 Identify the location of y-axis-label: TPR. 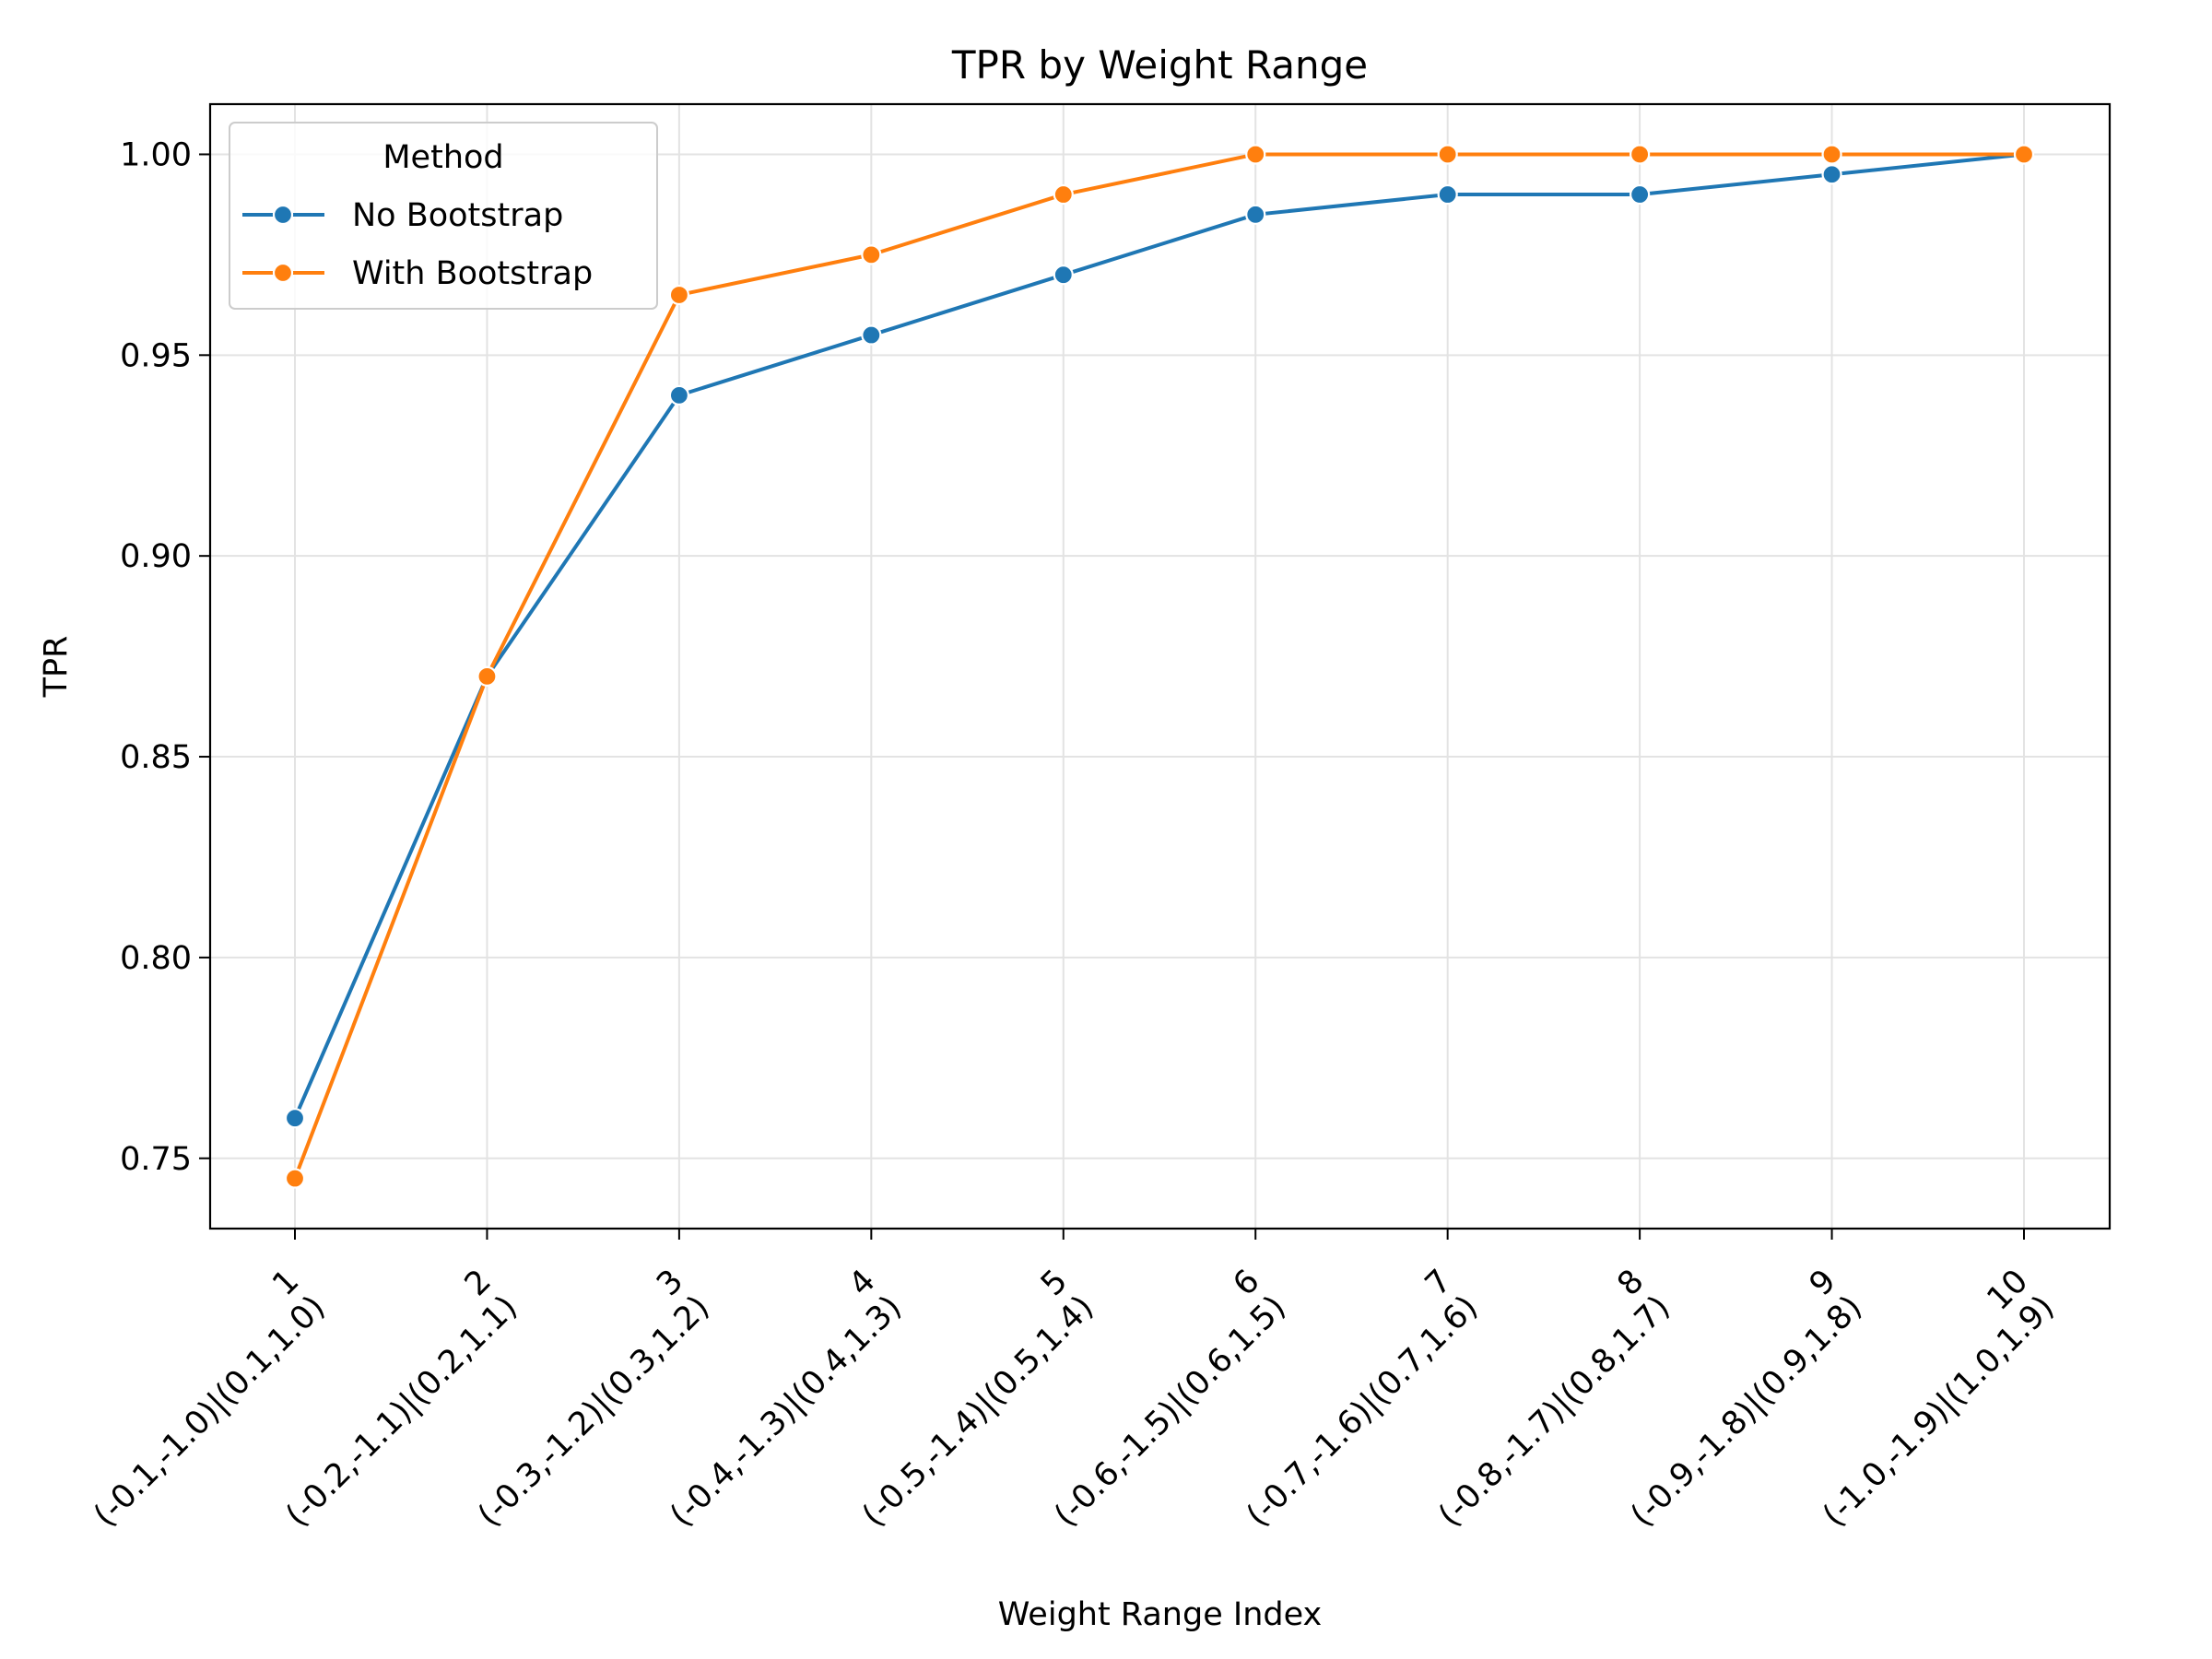
(56, 667).